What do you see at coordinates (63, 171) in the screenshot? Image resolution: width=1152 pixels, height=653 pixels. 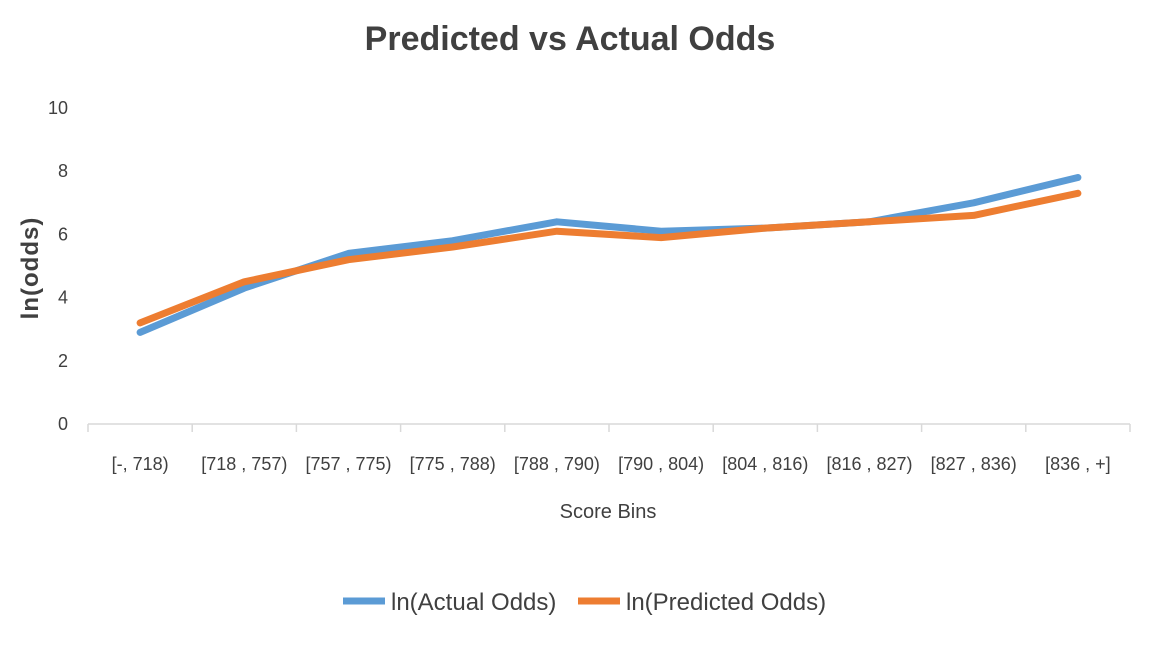 I see `y-tick-label: 8` at bounding box center [63, 171].